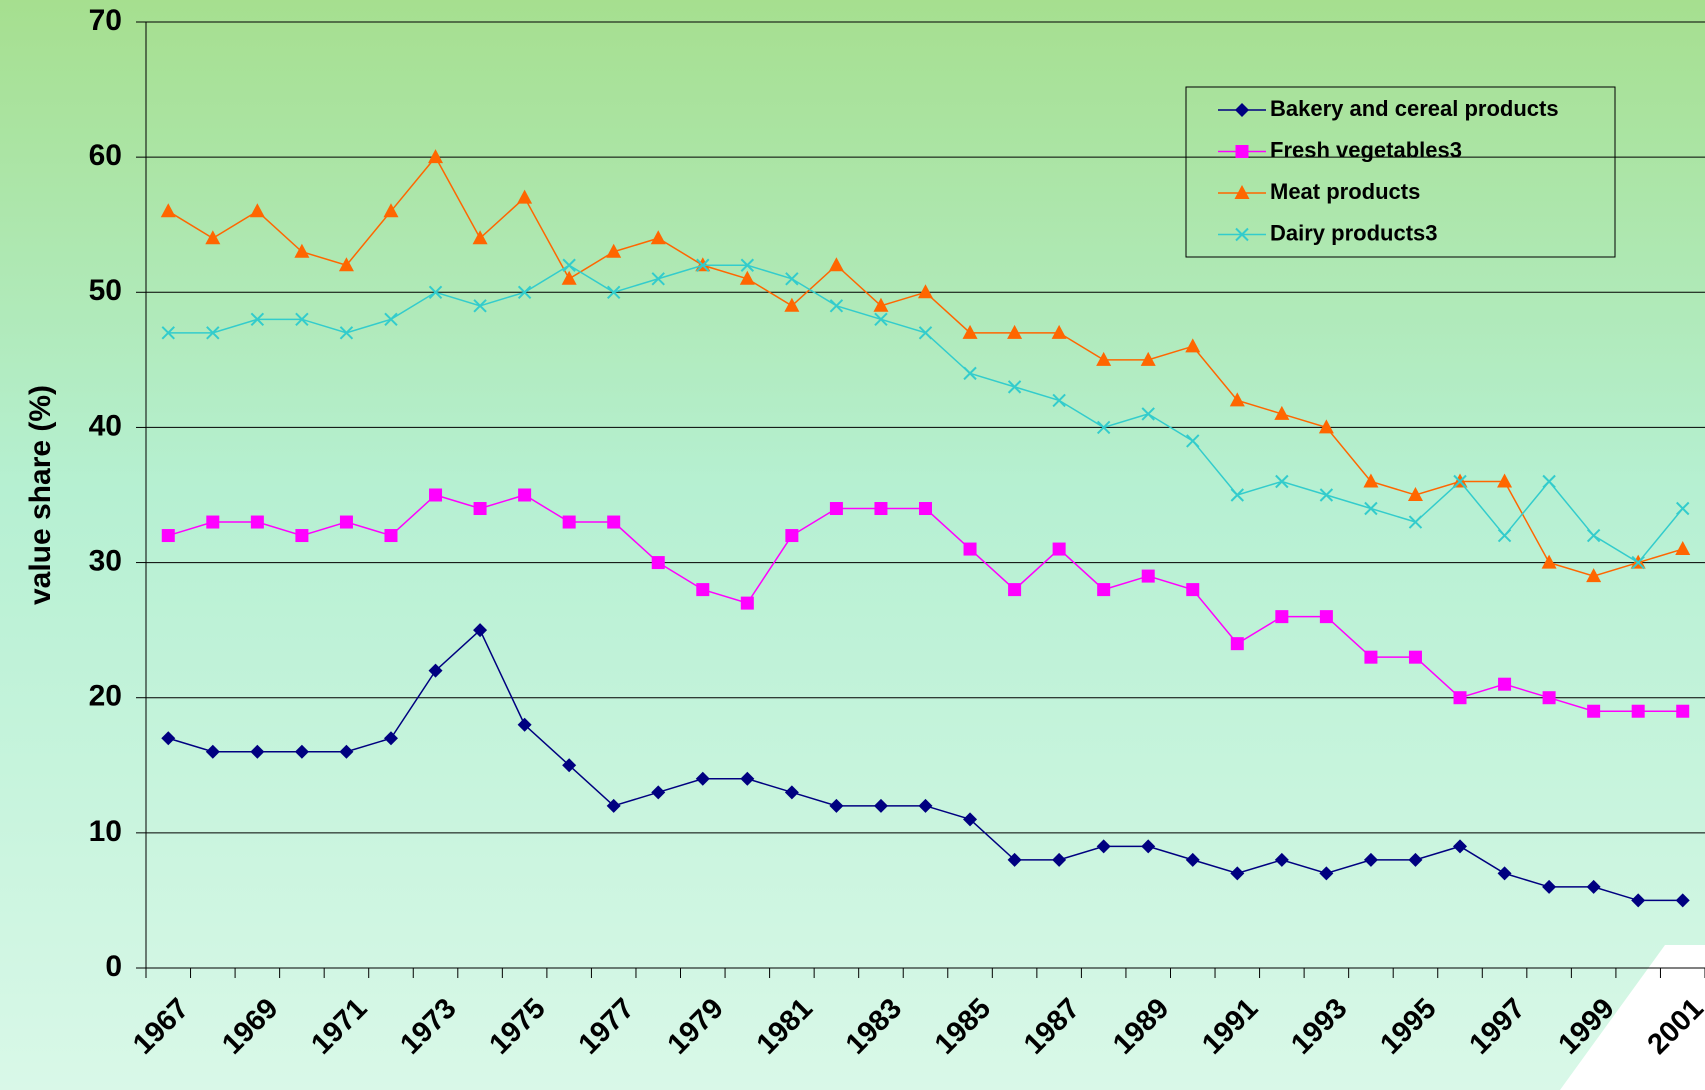 The height and width of the screenshot is (1090, 1705). What do you see at coordinates (105, 425) in the screenshot?
I see `y-tick-label: 40` at bounding box center [105, 425].